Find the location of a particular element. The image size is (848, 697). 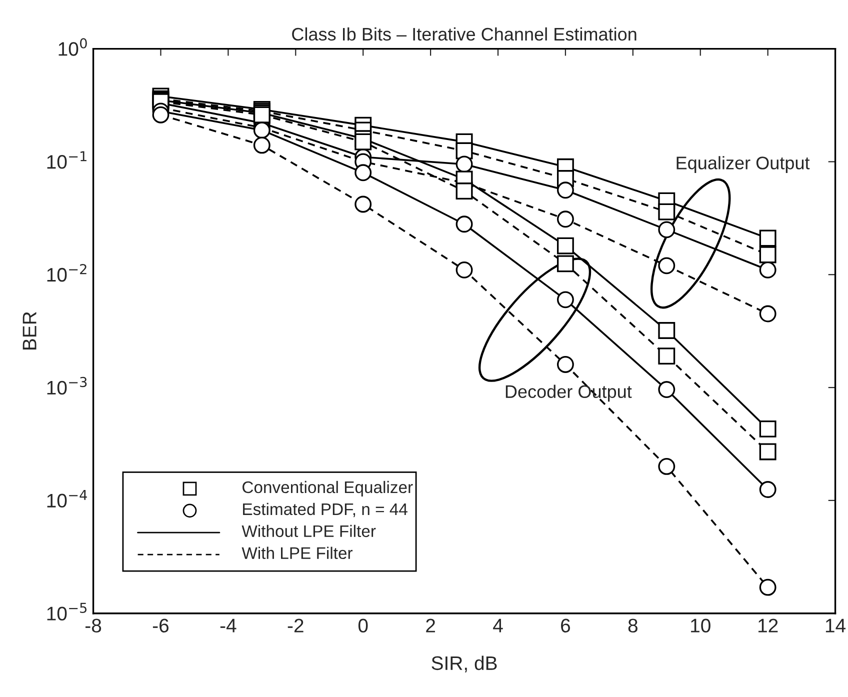

x-tick-label: 6 is located at coordinates (565, 625).